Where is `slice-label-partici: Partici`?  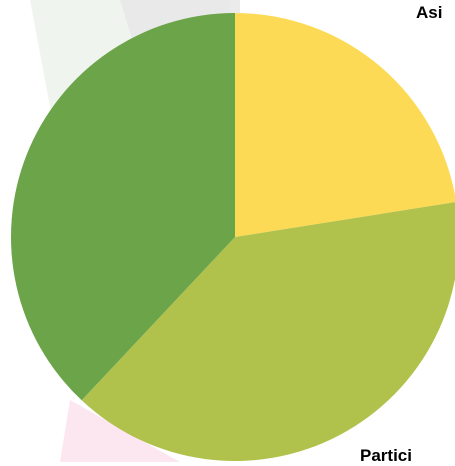 slice-label-partici: Partici is located at coordinates (386, 455).